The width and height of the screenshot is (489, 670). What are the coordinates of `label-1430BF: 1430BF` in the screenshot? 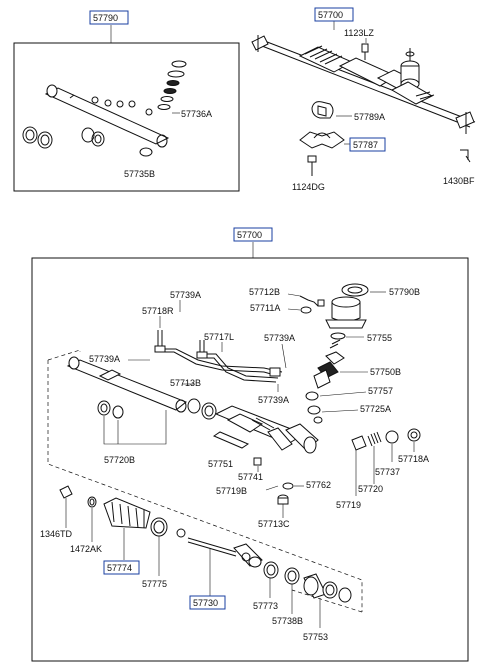 It's located at (459, 181).